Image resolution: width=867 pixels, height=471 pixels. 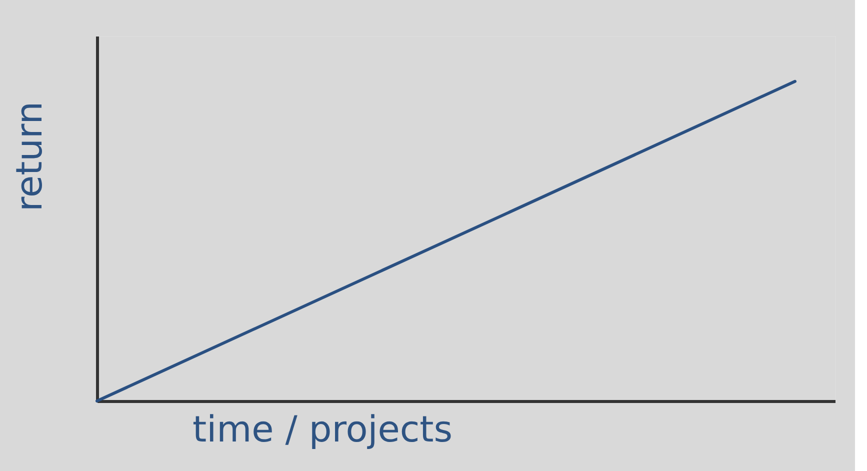 What do you see at coordinates (322, 430) in the screenshot?
I see `x-axis-title: time / projects` at bounding box center [322, 430].